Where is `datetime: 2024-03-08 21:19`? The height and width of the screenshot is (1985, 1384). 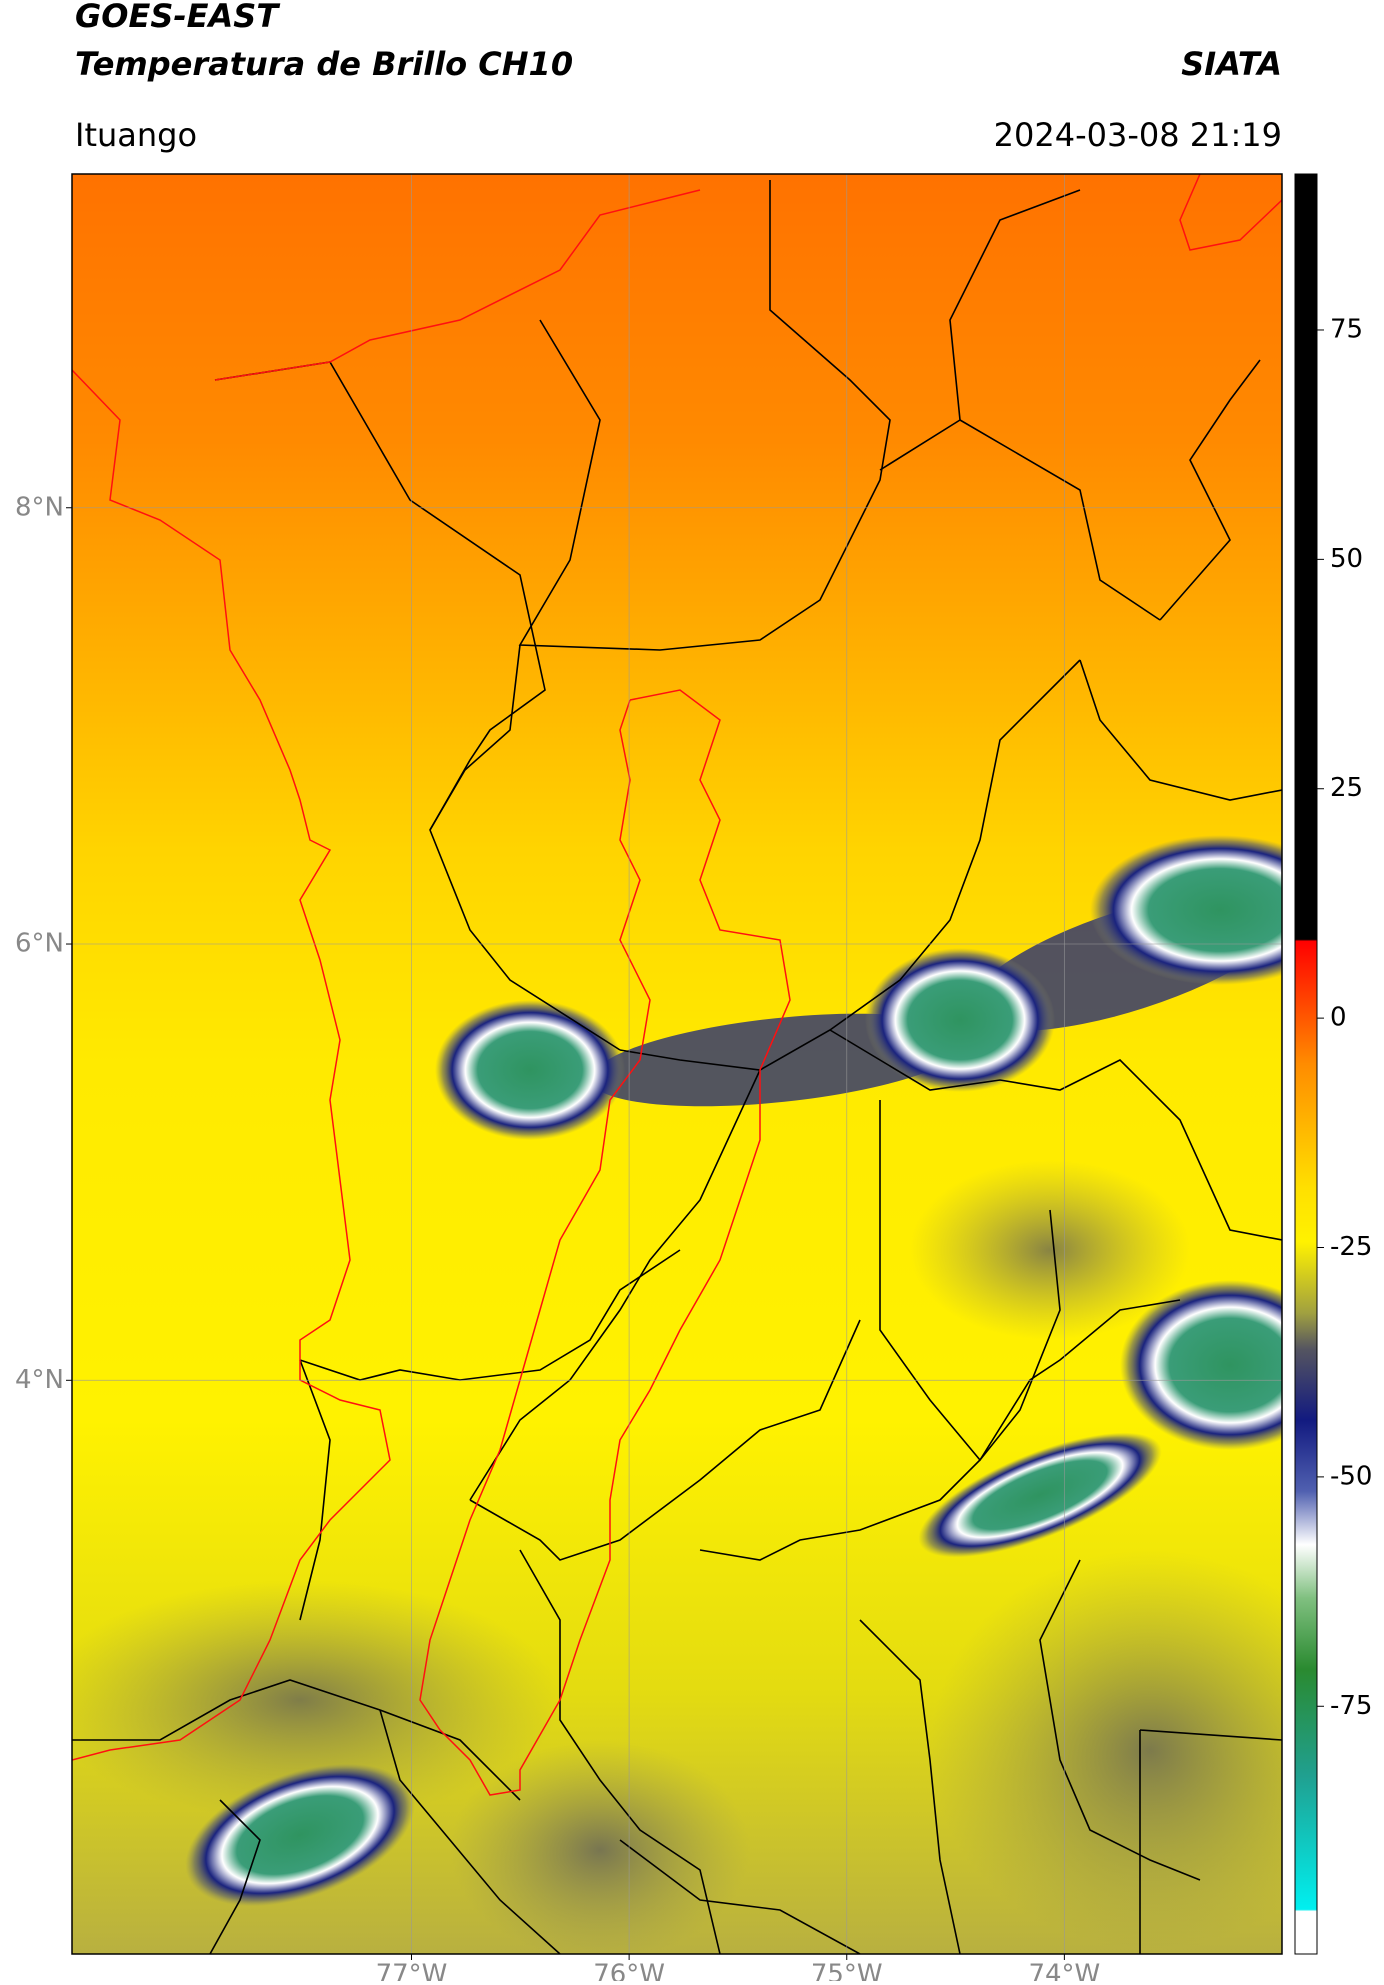
datetime: 2024-03-08 21:19 is located at coordinates (1138, 135).